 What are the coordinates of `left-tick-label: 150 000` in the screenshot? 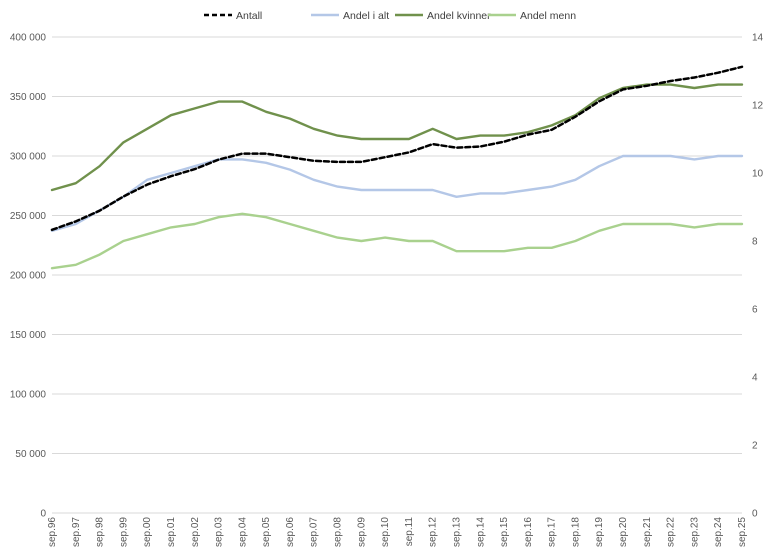 It's located at (28, 335).